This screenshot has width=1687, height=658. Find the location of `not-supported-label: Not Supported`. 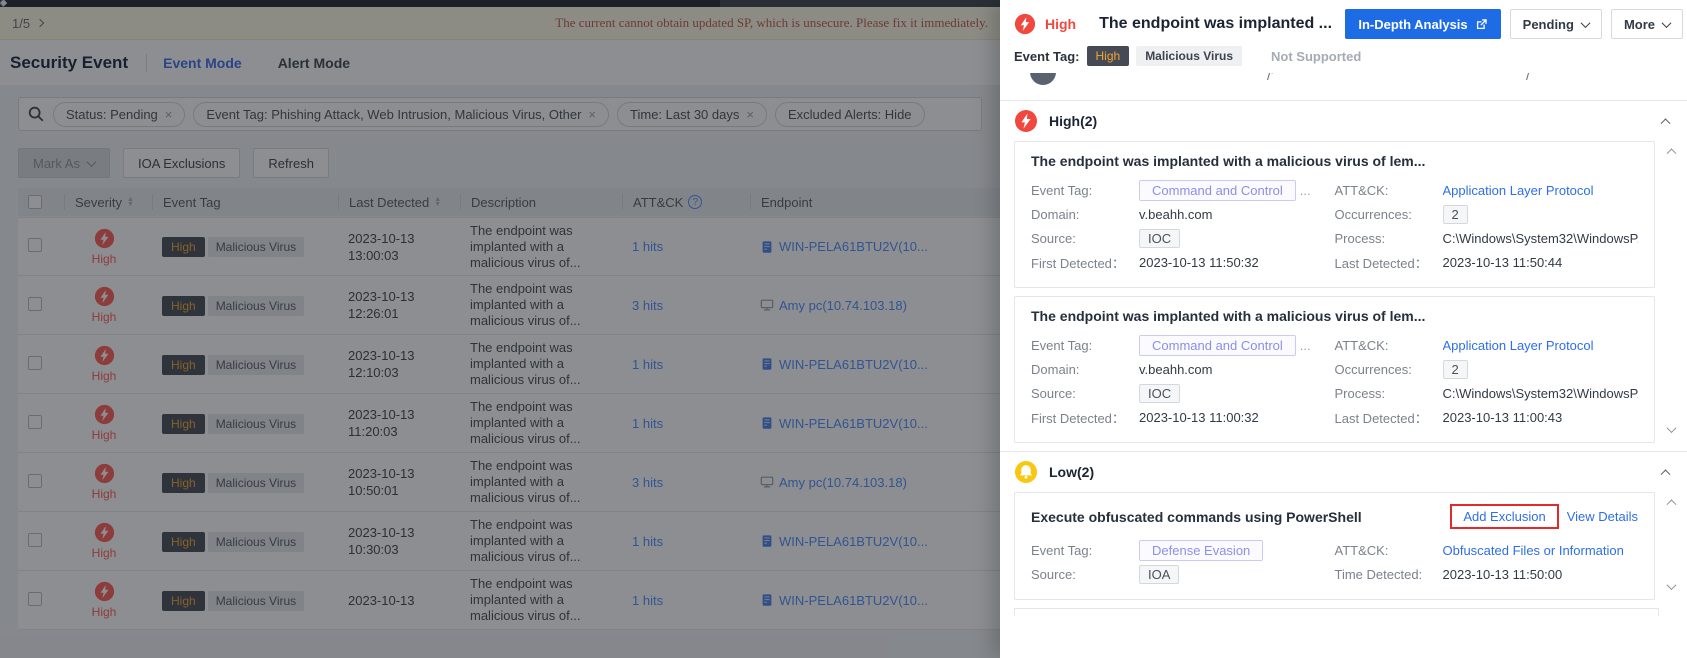

not-supported-label: Not Supported is located at coordinates (1316, 56).